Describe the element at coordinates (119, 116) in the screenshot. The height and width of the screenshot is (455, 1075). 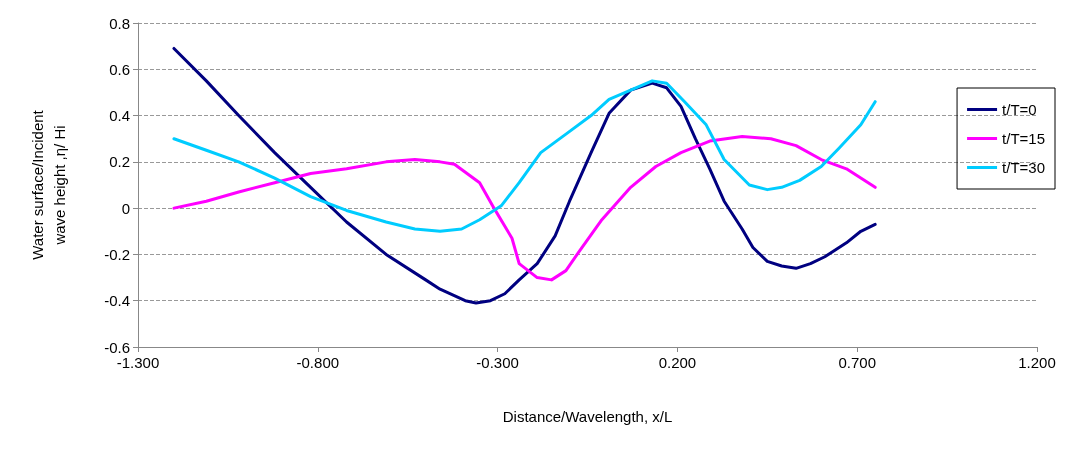
I see `y-tick-label: 0.4` at that location.